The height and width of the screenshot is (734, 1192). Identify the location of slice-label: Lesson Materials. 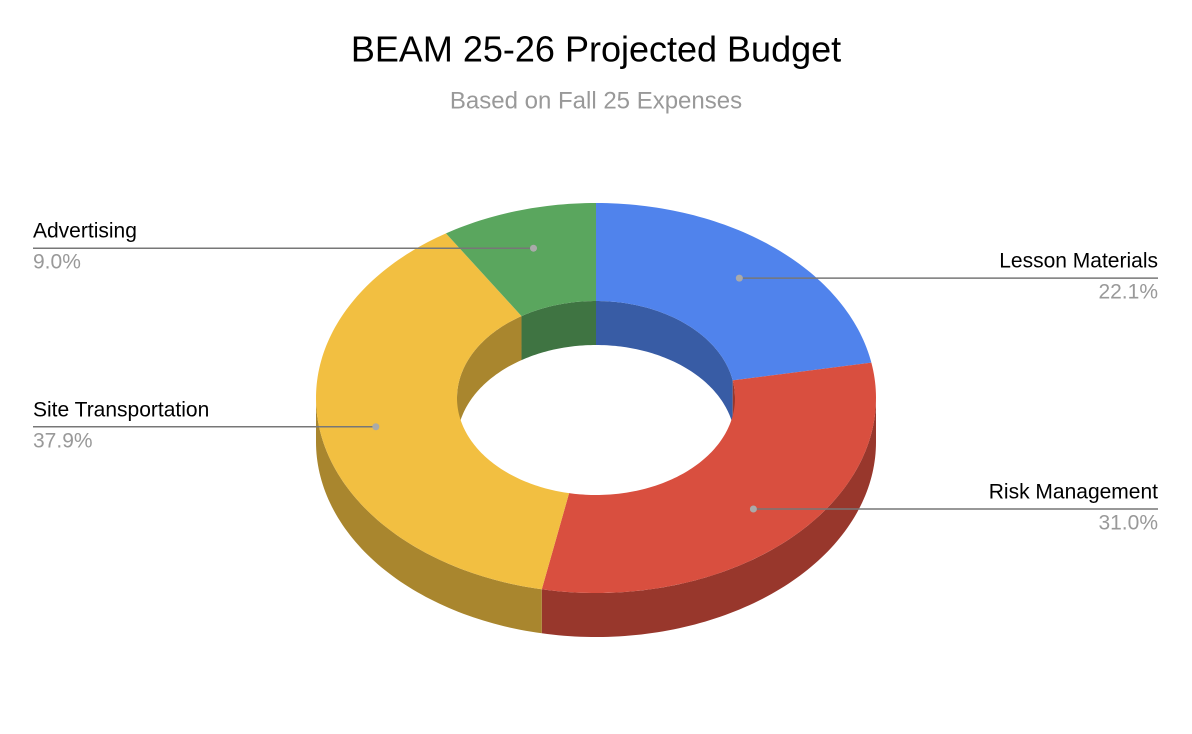
(1078, 261).